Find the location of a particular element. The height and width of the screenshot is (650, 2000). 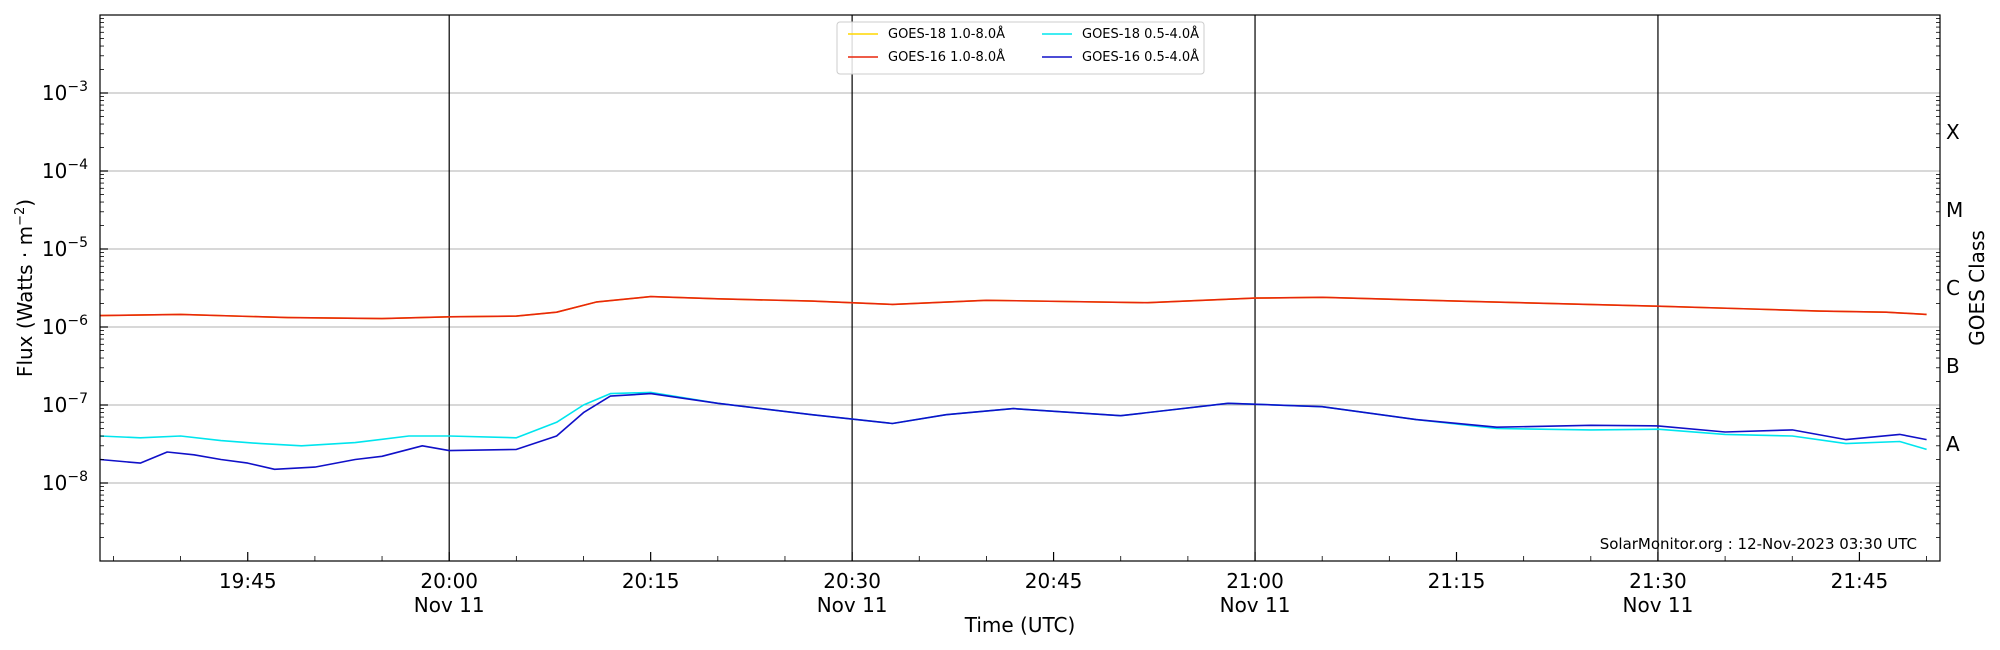

x-axis-title: Time (UTC) is located at coordinates (1020, 625).